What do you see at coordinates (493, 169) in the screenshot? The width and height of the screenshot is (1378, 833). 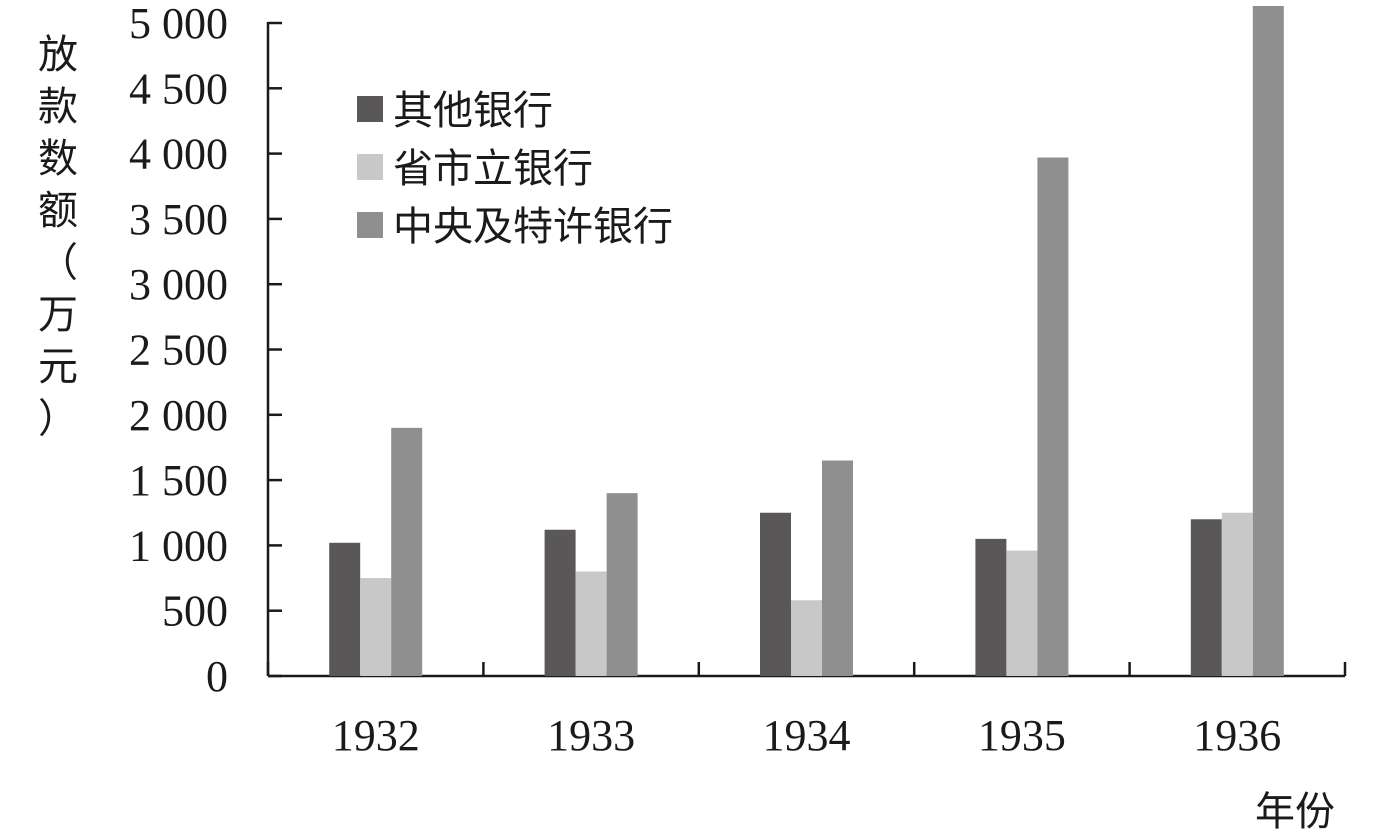 I see `legend-label: 省市立银行` at bounding box center [493, 169].